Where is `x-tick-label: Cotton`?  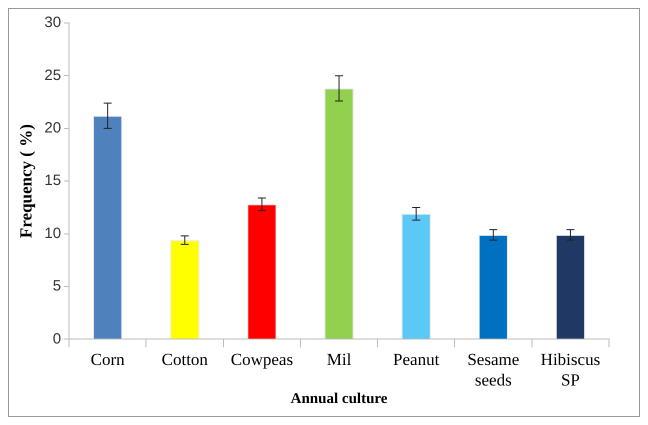
x-tick-label: Cotton is located at coordinates (185, 359).